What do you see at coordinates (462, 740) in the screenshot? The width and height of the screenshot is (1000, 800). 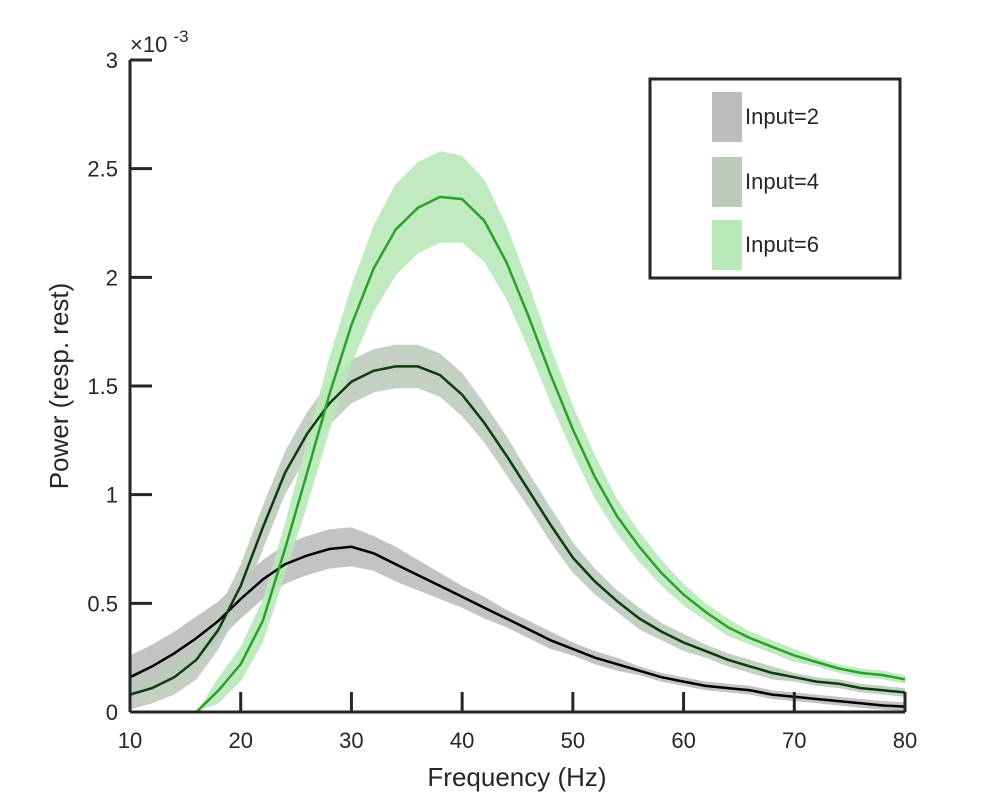 I see `x-tick-label: 40` at bounding box center [462, 740].